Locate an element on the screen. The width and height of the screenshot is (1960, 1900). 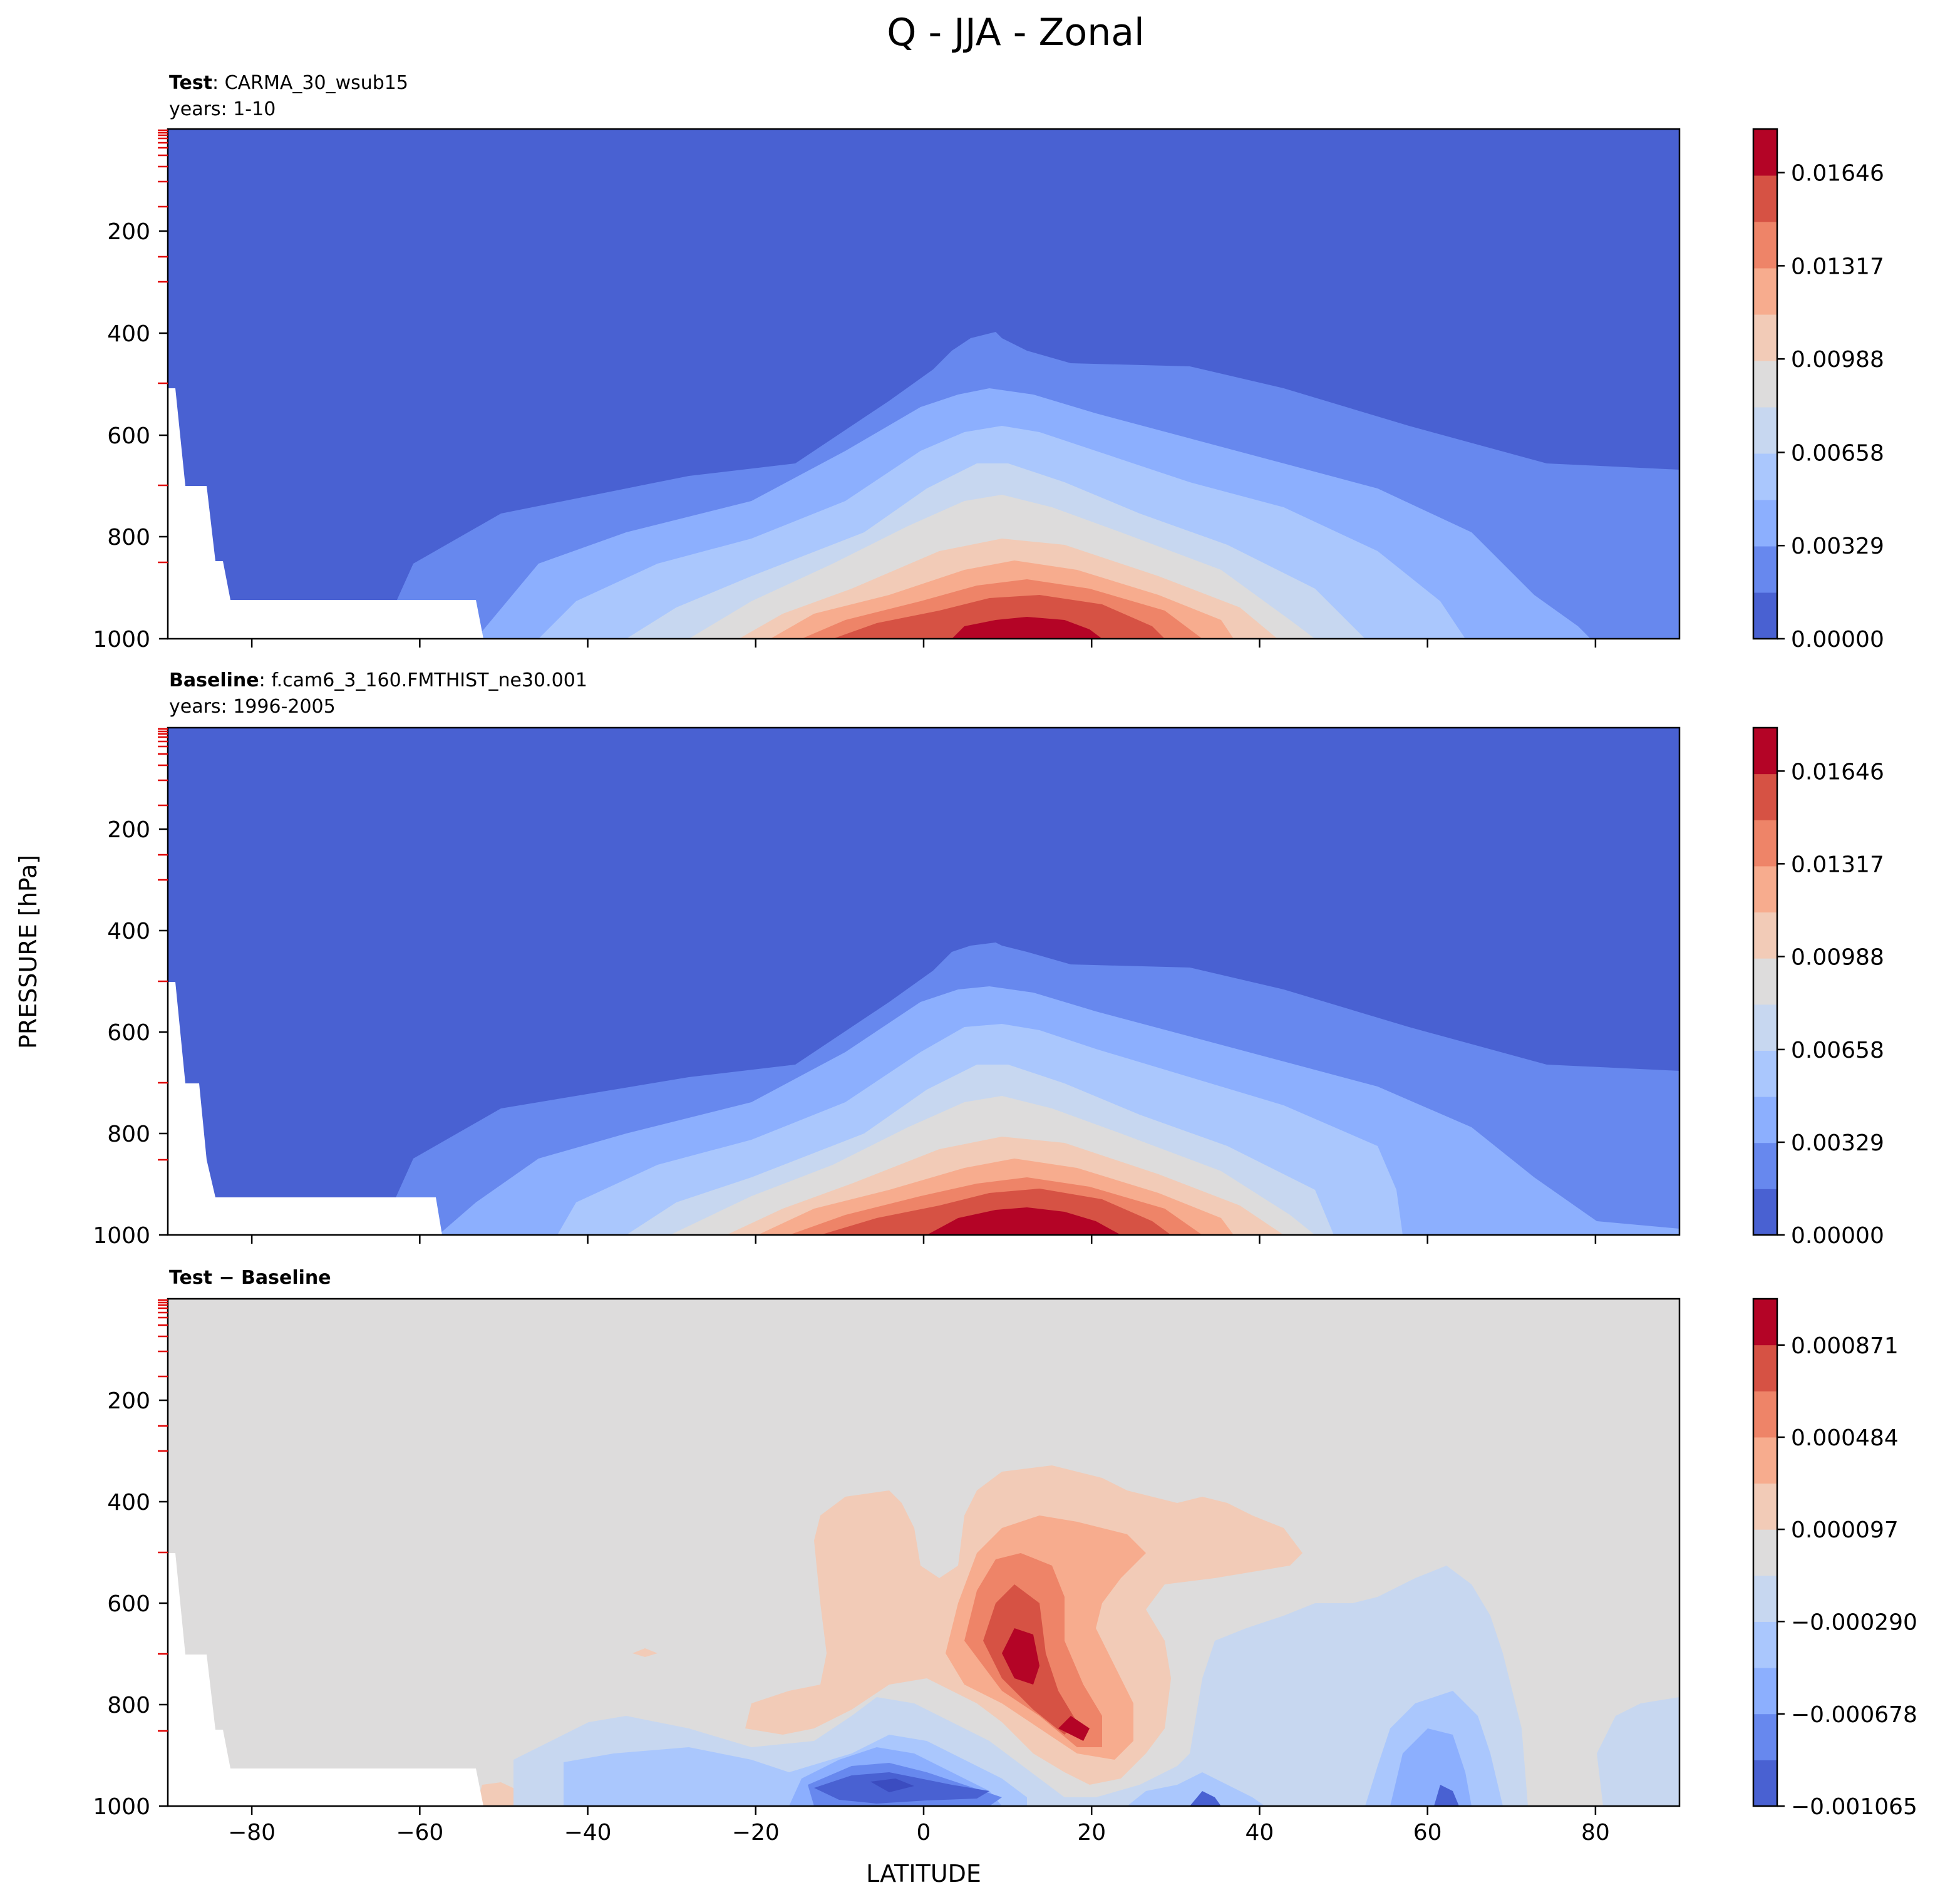
x-tick-label: −80 is located at coordinates (252, 1833).